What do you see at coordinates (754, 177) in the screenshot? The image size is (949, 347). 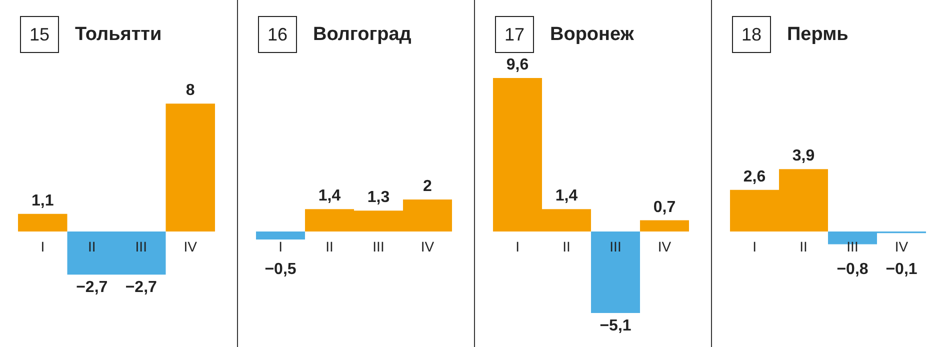 I see `data-label: 2,6` at bounding box center [754, 177].